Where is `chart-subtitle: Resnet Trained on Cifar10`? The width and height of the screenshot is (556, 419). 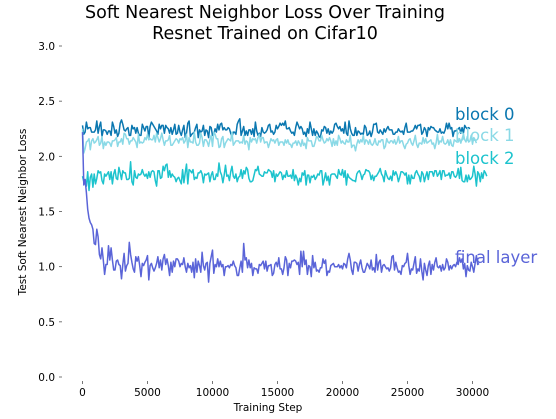 chart-subtitle: Resnet Trained on Cifar10 is located at coordinates (265, 34).